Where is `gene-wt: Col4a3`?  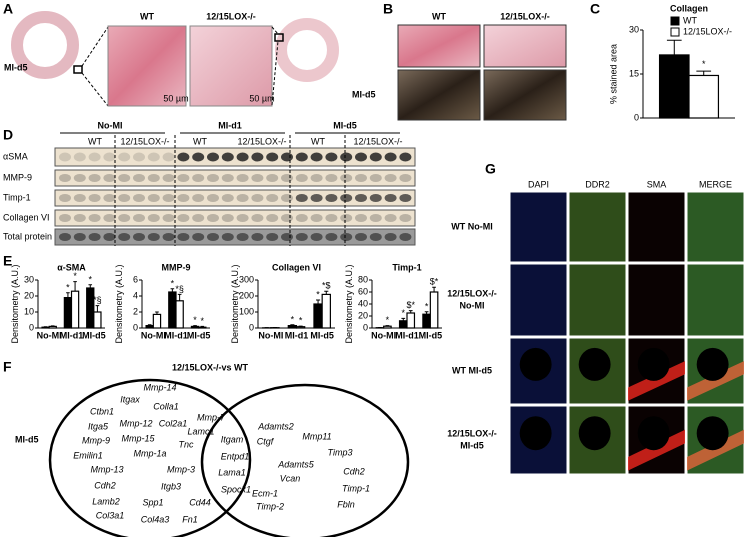
gene-wt: Col4a3 is located at coordinates (155, 519).